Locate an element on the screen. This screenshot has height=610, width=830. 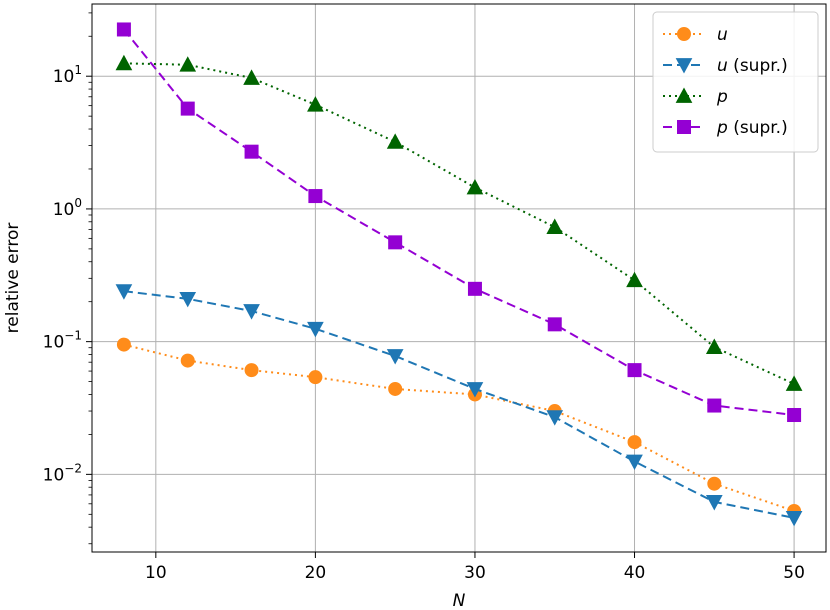
x-tick-label: 50 is located at coordinates (794, 573).